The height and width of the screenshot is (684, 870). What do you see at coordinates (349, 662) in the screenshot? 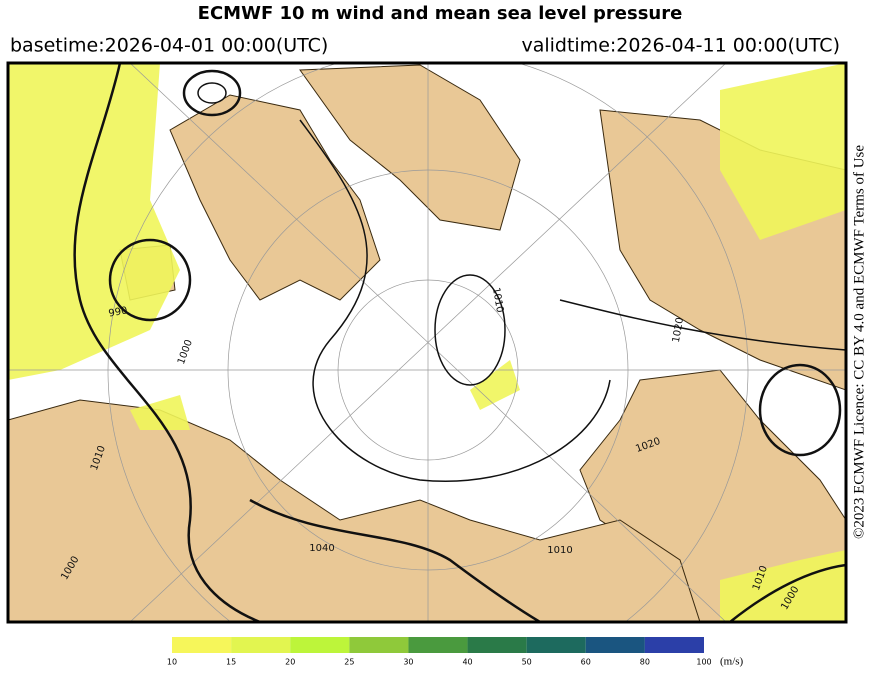
I see `colorbar-tick-label: 25` at bounding box center [349, 662].